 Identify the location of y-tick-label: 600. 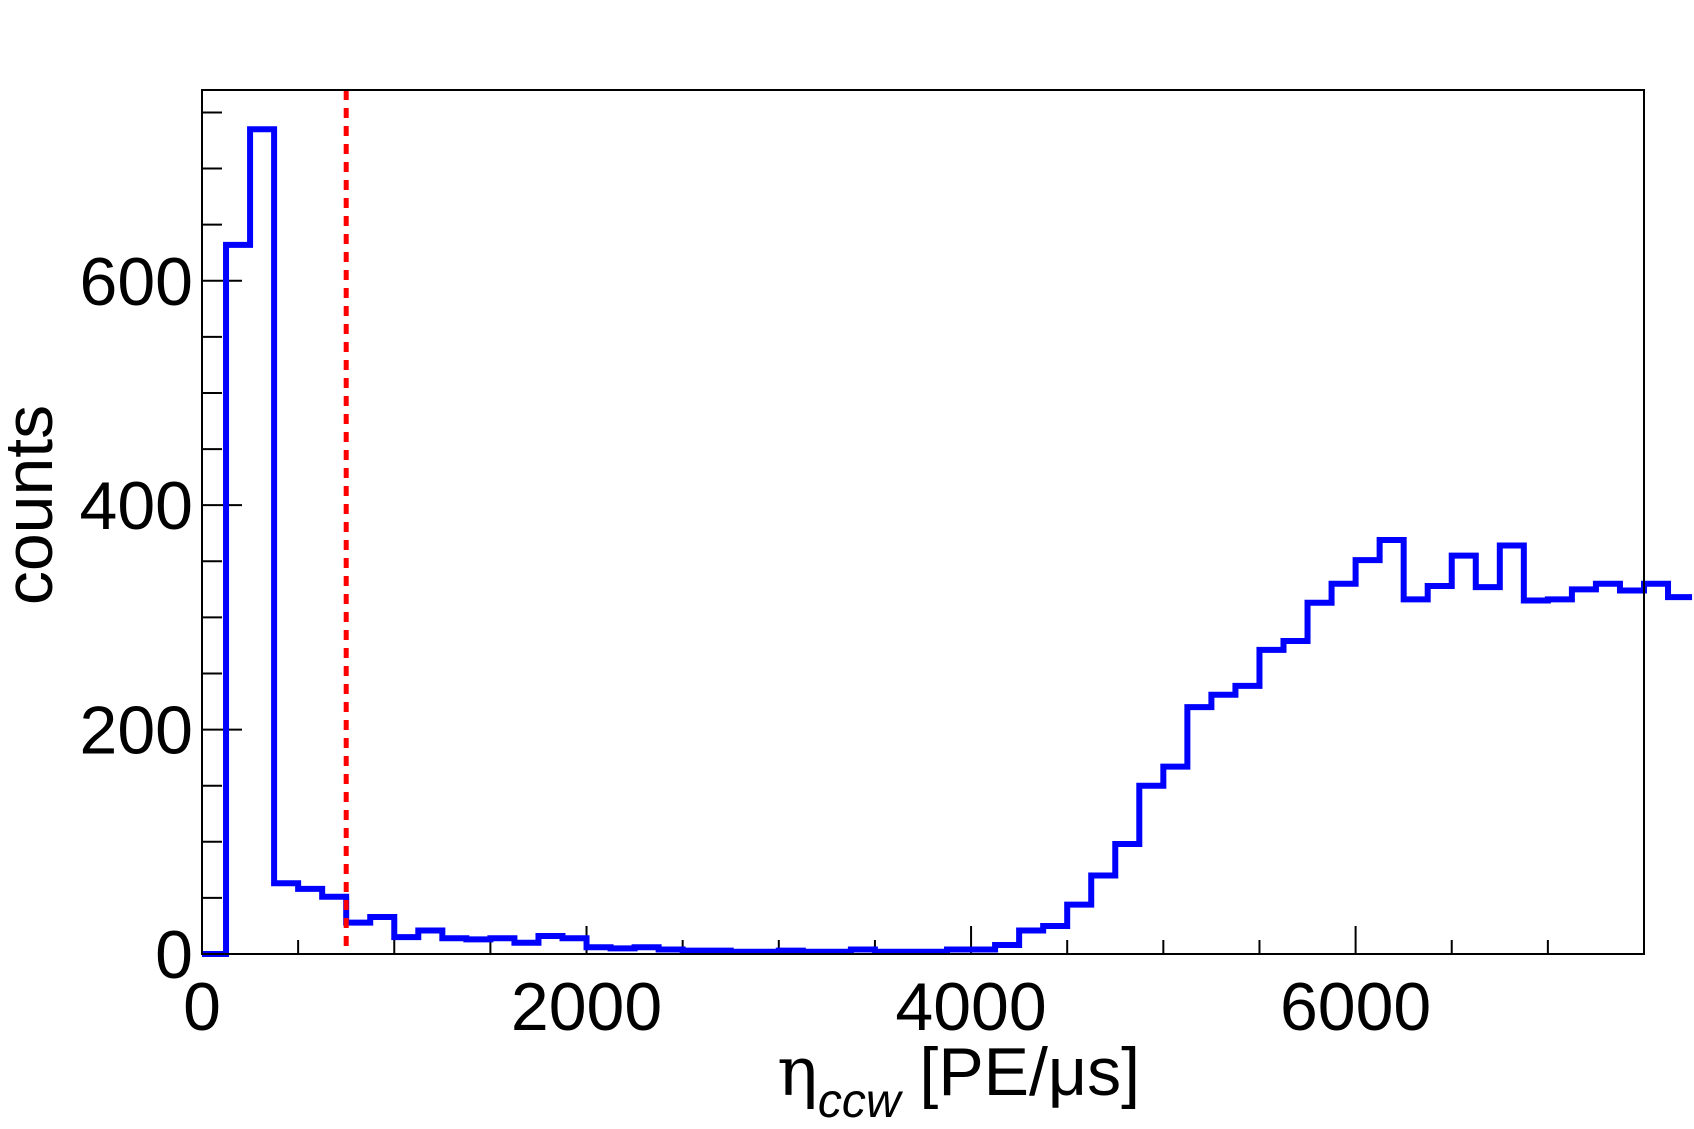
(136, 282).